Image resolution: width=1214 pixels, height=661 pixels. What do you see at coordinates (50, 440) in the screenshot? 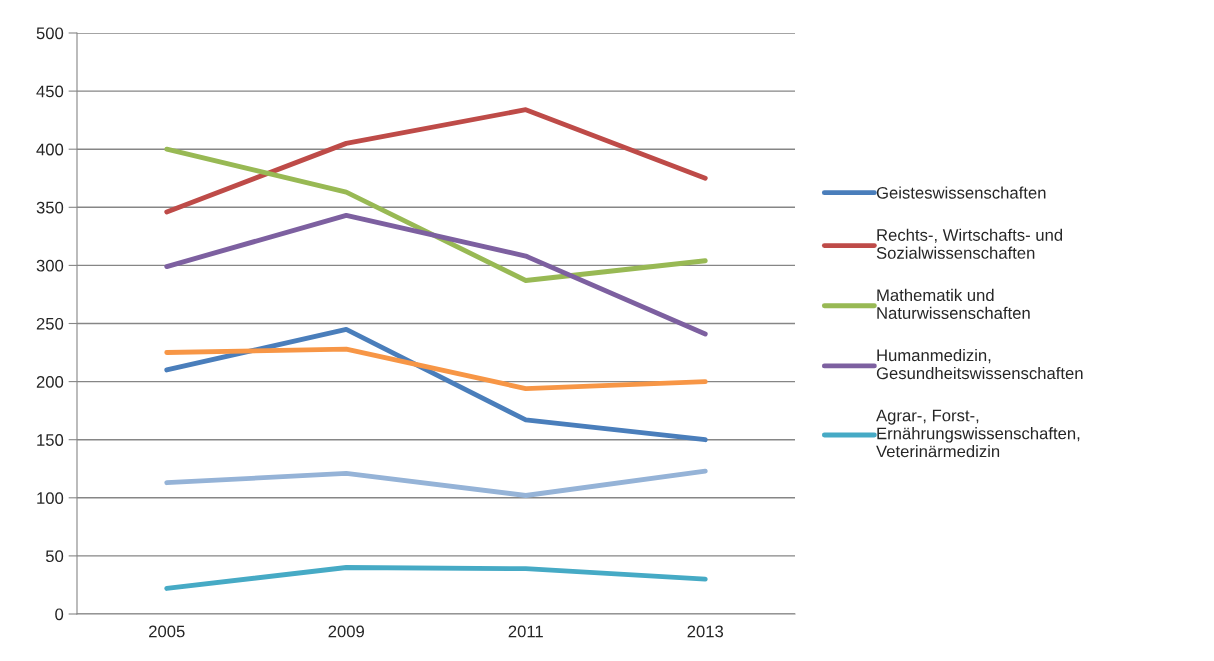
I see `y-tick-label: 150` at bounding box center [50, 440].